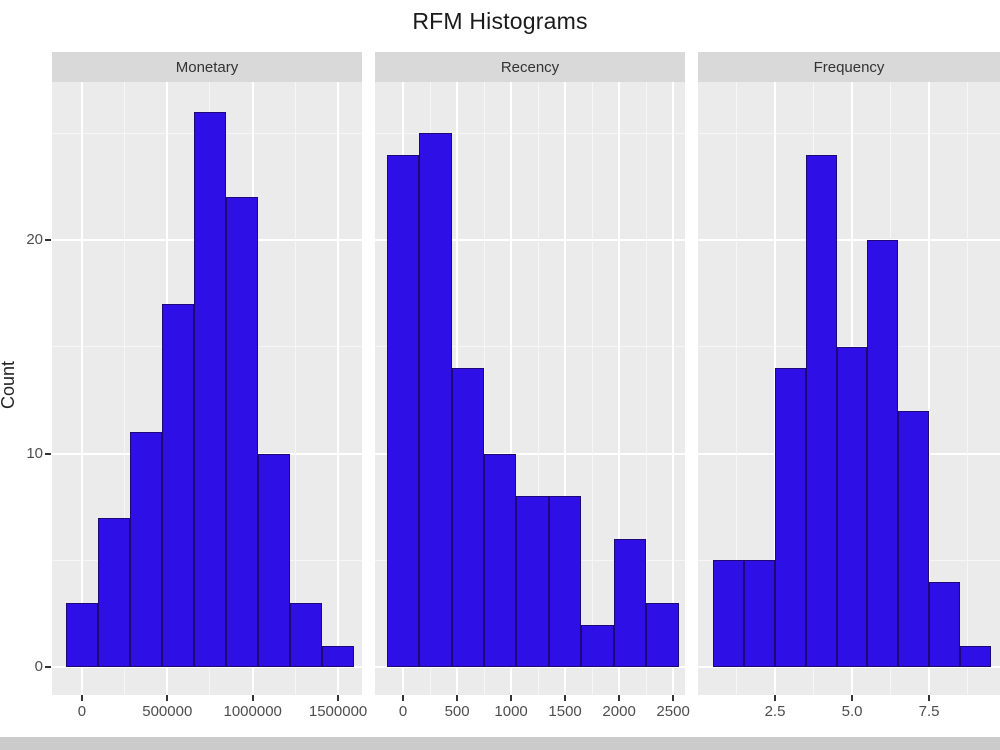 This screenshot has height=750, width=1000. I want to click on y-tick-label: 10, so click(34, 453).